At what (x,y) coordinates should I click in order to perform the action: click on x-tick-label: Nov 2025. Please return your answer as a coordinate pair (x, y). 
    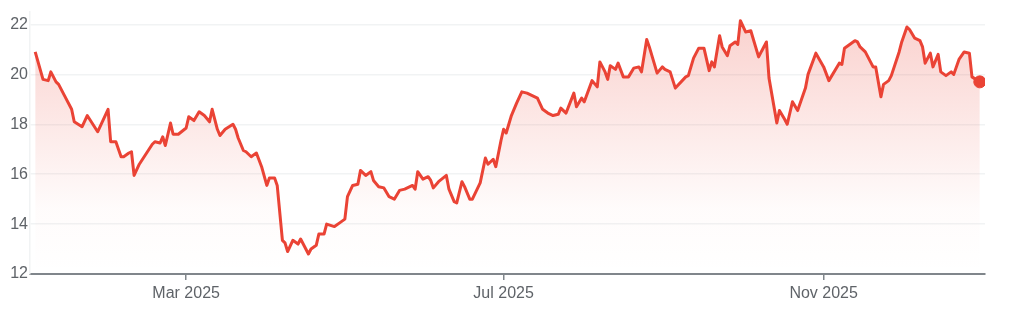
    Looking at the image, I should click on (824, 293).